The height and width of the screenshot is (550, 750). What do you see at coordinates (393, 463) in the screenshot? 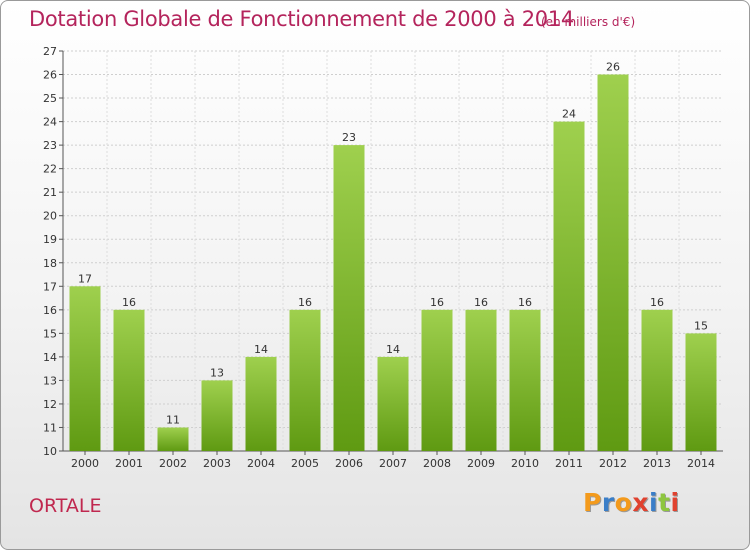
I see `x-tick-label: 2007` at bounding box center [393, 463].